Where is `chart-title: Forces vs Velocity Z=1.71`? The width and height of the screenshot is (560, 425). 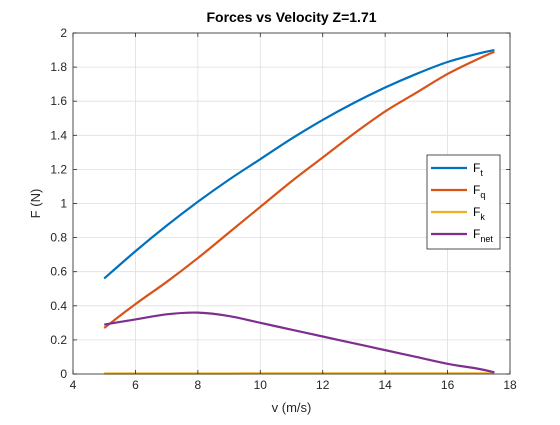
chart-title: Forces vs Velocity Z=1.71 is located at coordinates (291, 17).